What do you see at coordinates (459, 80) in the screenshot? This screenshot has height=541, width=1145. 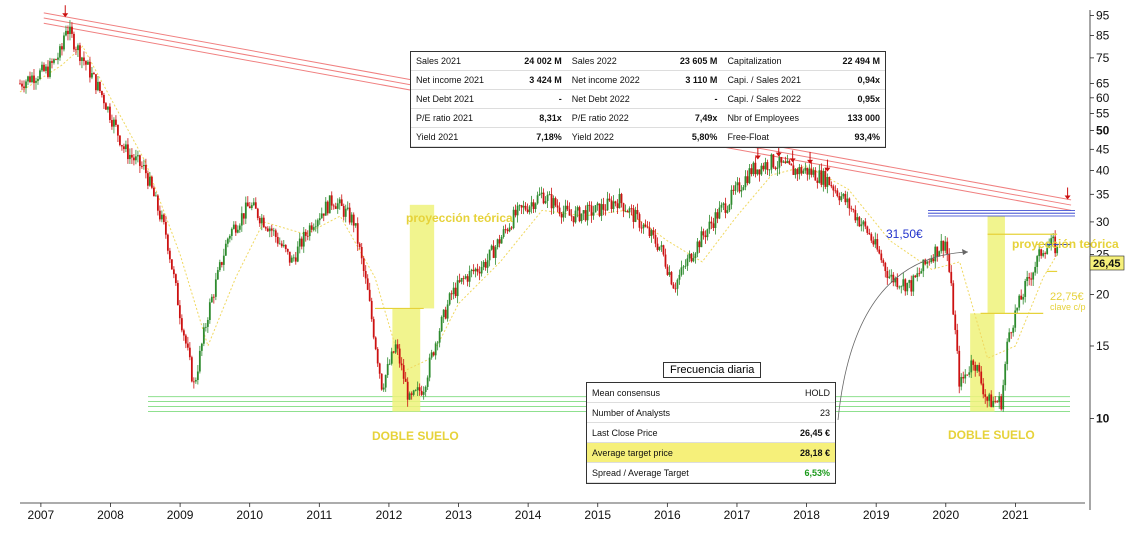 I see `fundamentals-key: Net income 2021` at bounding box center [459, 80].